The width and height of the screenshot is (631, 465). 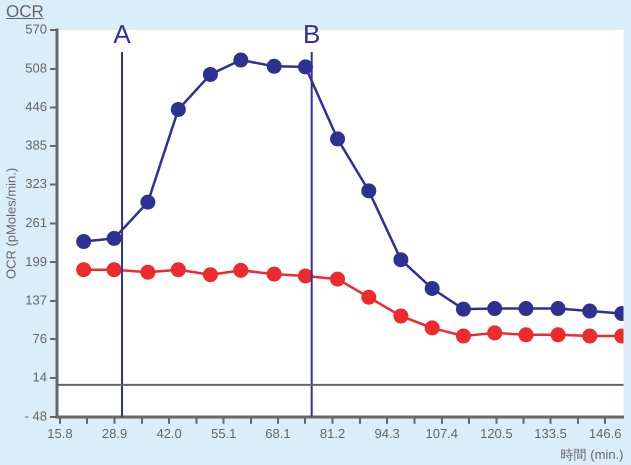 What do you see at coordinates (592, 454) in the screenshot?
I see `x-axis-title: 時間 (min.)` at bounding box center [592, 454].